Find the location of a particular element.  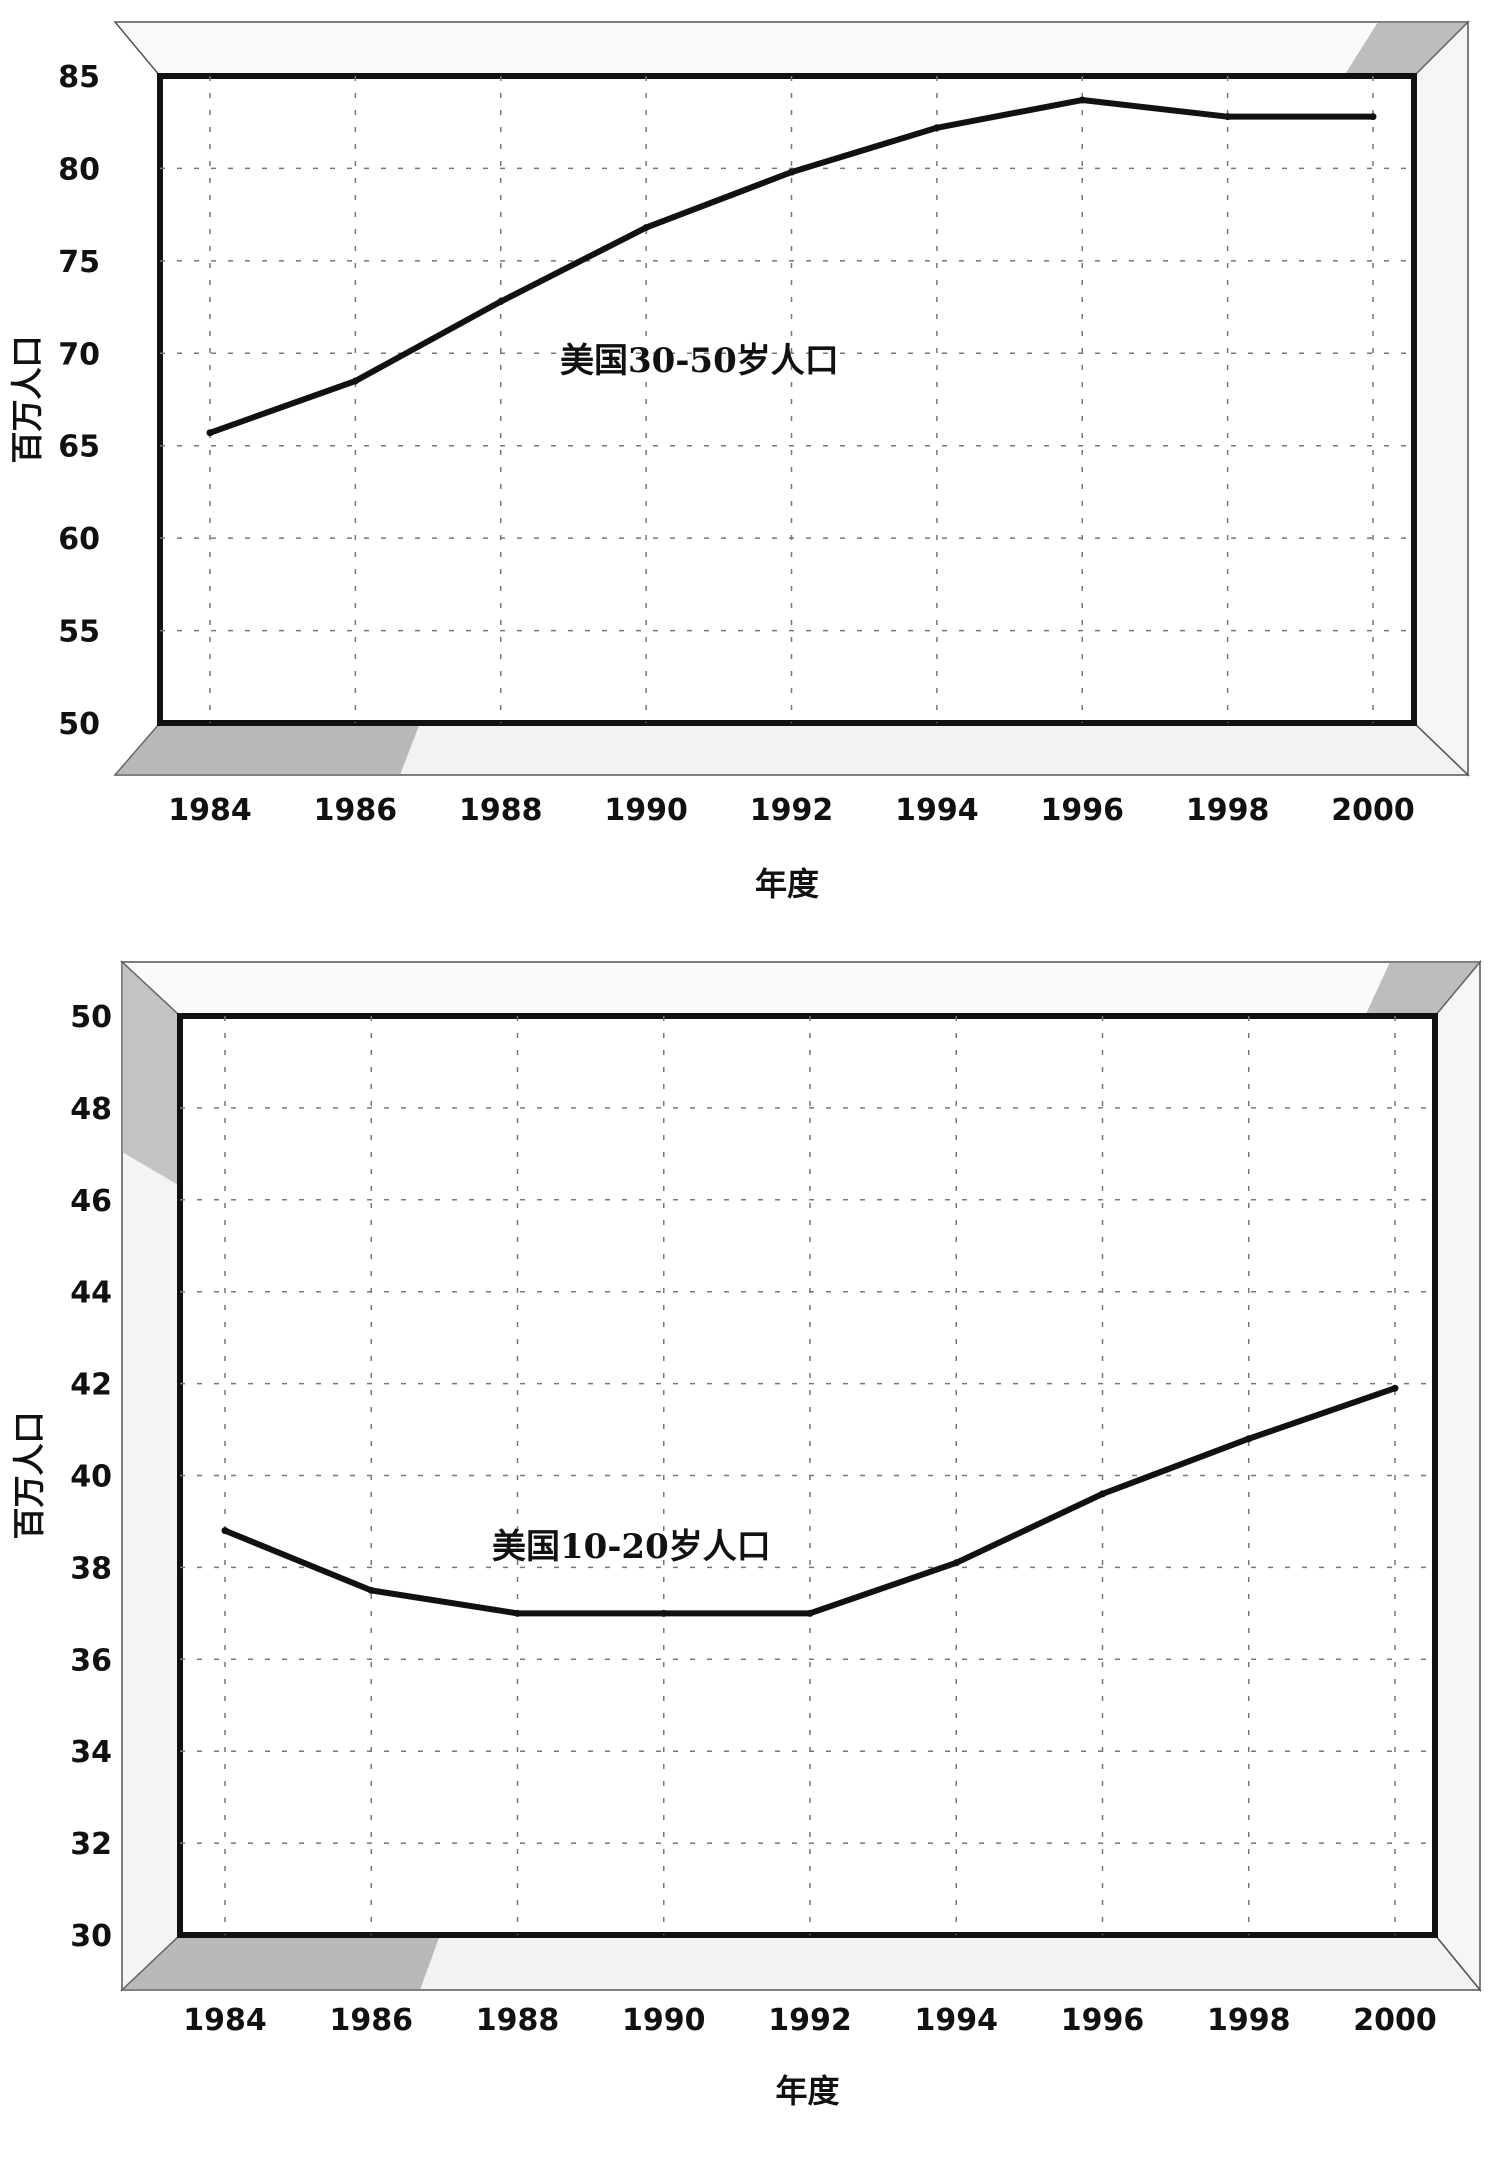

series-annotation: 美国30-50岁人口 is located at coordinates (699, 361).